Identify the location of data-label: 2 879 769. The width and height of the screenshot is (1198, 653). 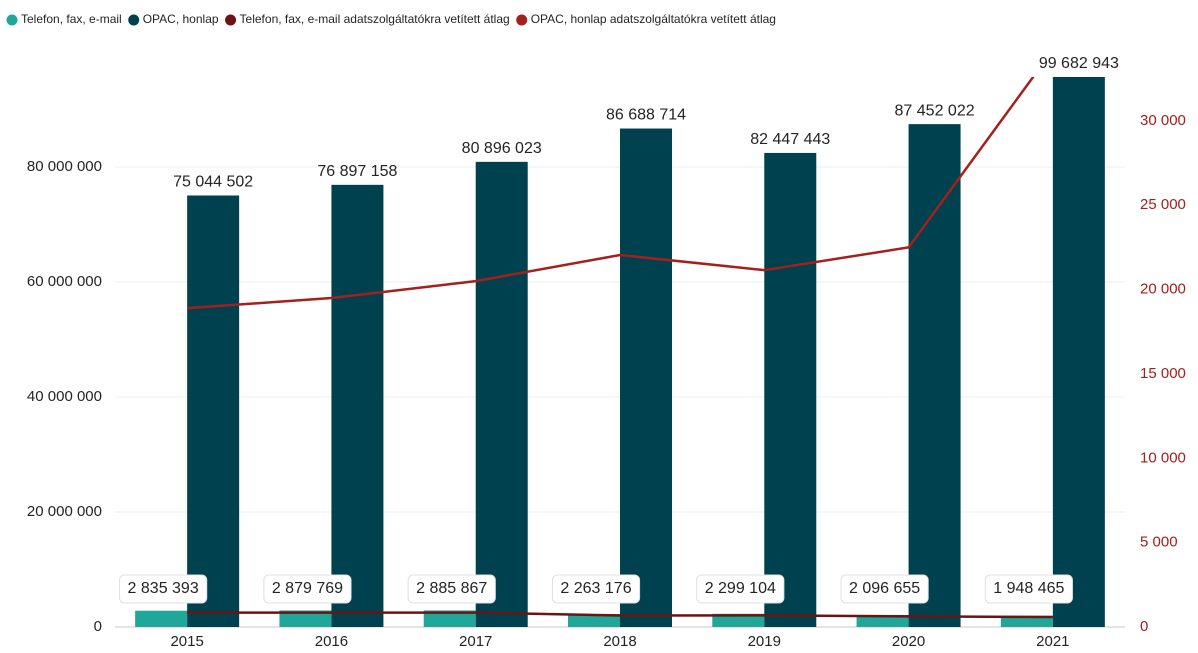
(307, 588).